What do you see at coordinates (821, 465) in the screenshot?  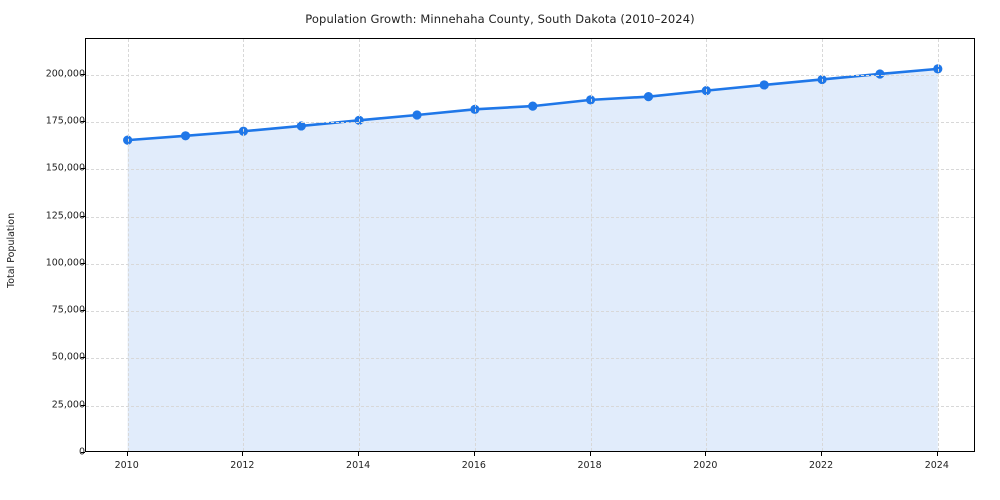 I see `x-axis-tick-label: 2022` at bounding box center [821, 465].